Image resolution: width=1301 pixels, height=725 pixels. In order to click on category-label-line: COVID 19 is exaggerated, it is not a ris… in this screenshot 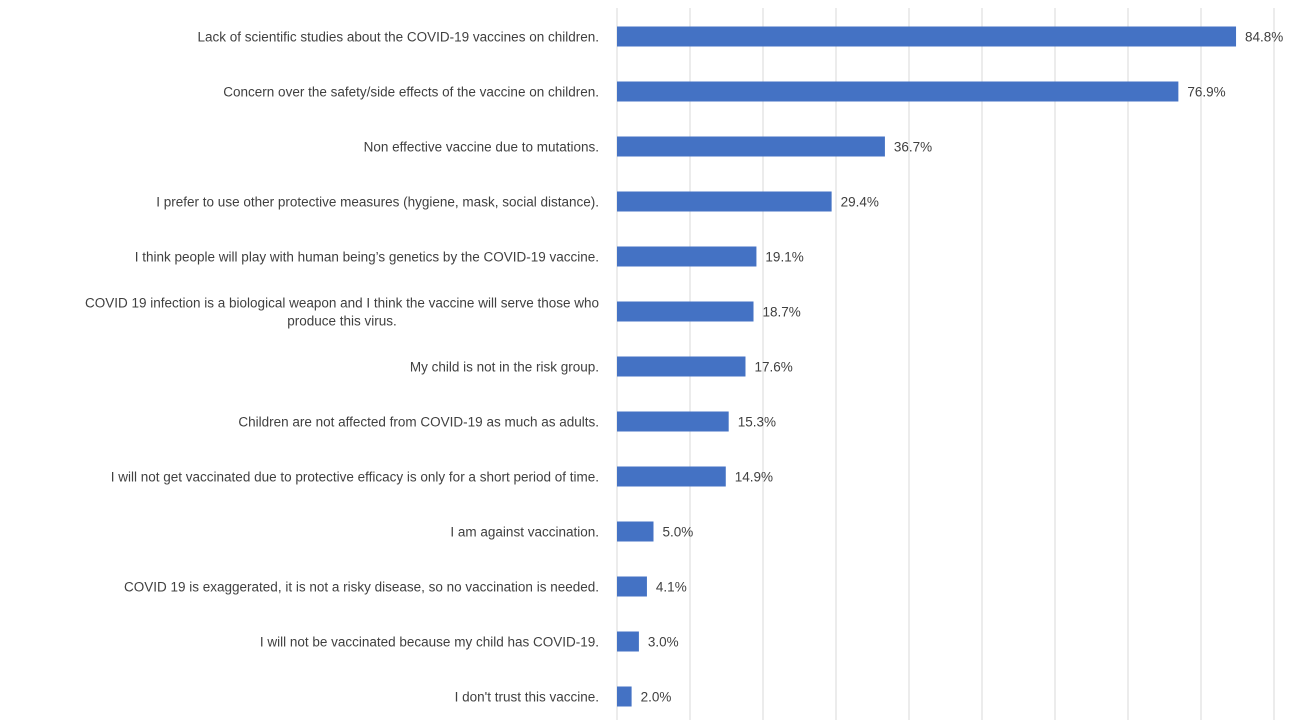, I will do `click(361, 587)`.